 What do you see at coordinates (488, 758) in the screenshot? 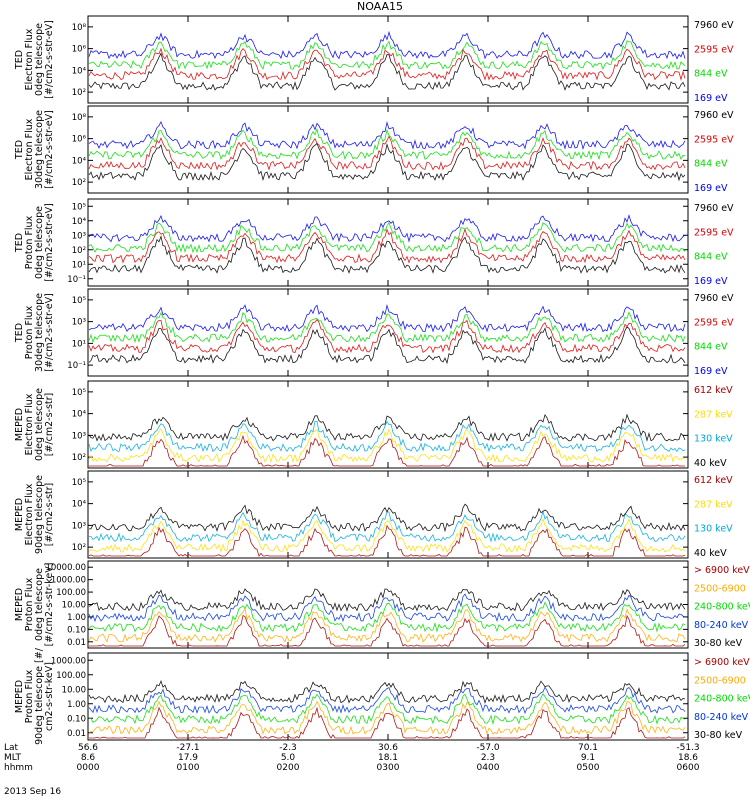
I see `footer-mlt-value: 2.3` at bounding box center [488, 758].